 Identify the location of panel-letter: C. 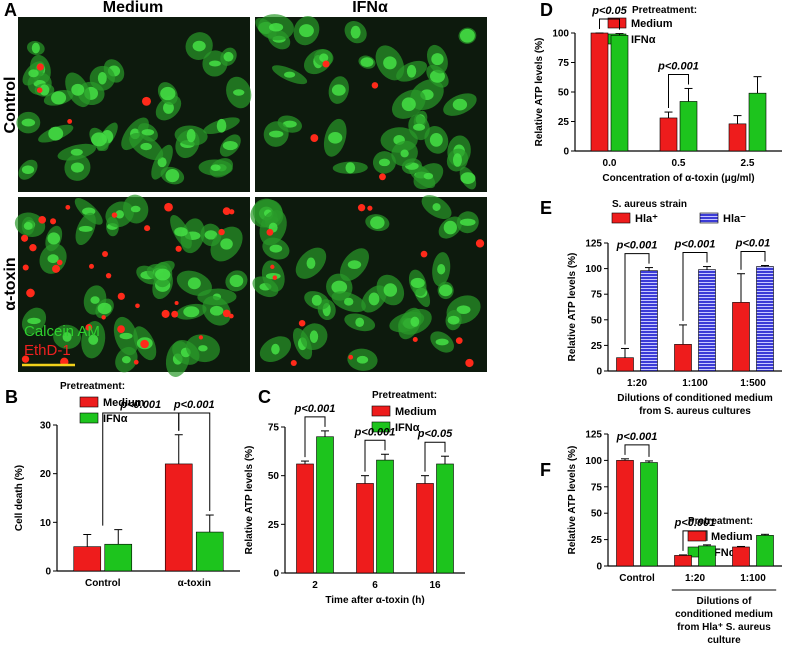
(264, 397).